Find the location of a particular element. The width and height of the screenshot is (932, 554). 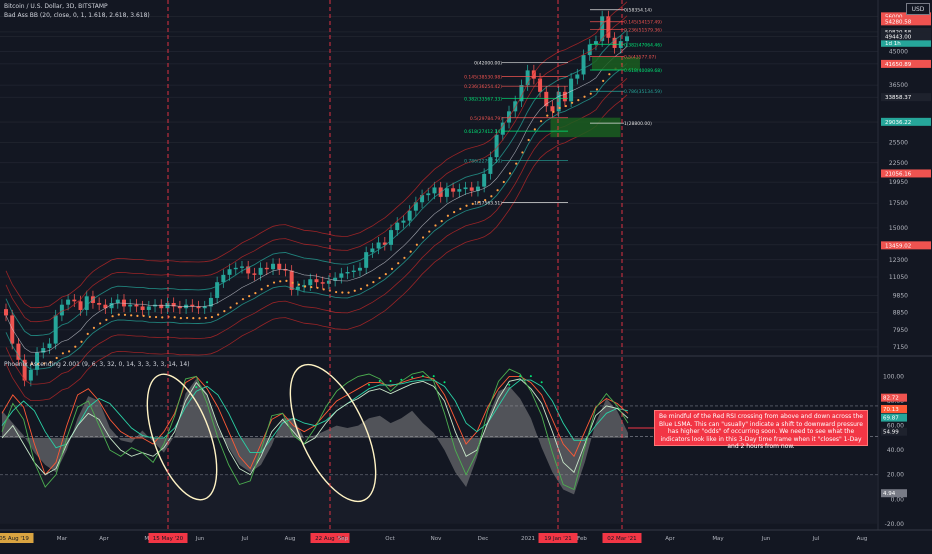

osc-tick-label: 40.00 is located at coordinates (895, 450).